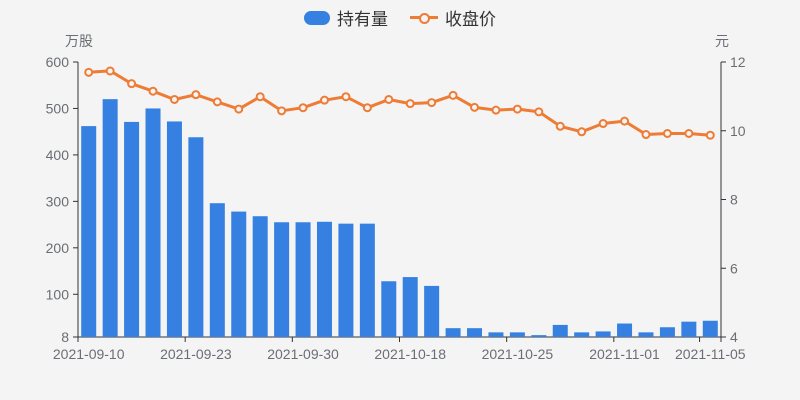  I want to click on x-axis-date-label: 2021-09-30, so click(303, 354).